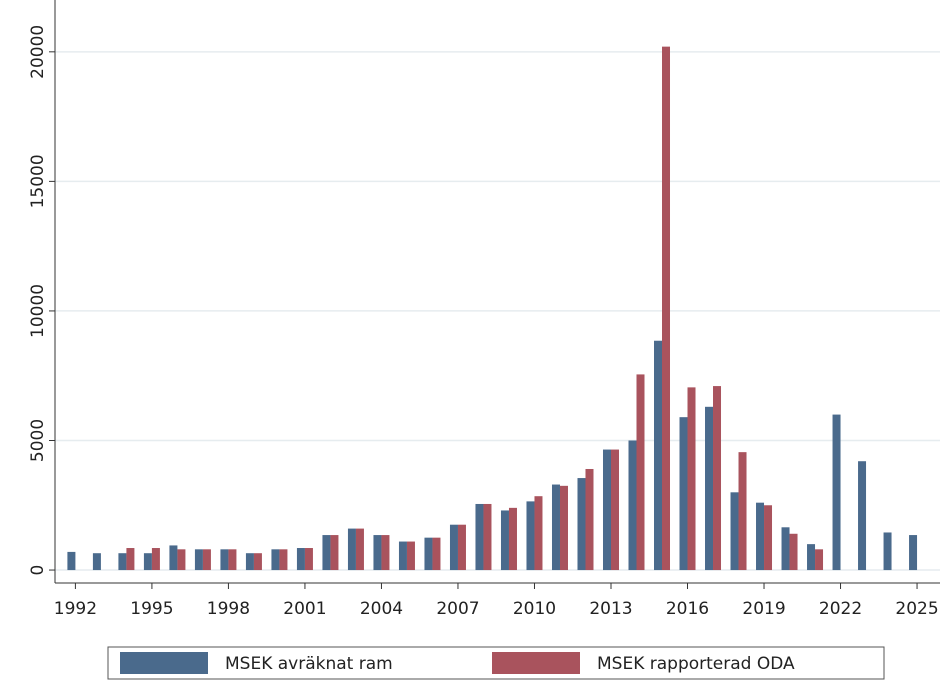 The height and width of the screenshot is (684, 946). What do you see at coordinates (610, 609) in the screenshot?
I see `x-tick-label: 2013` at bounding box center [610, 609].